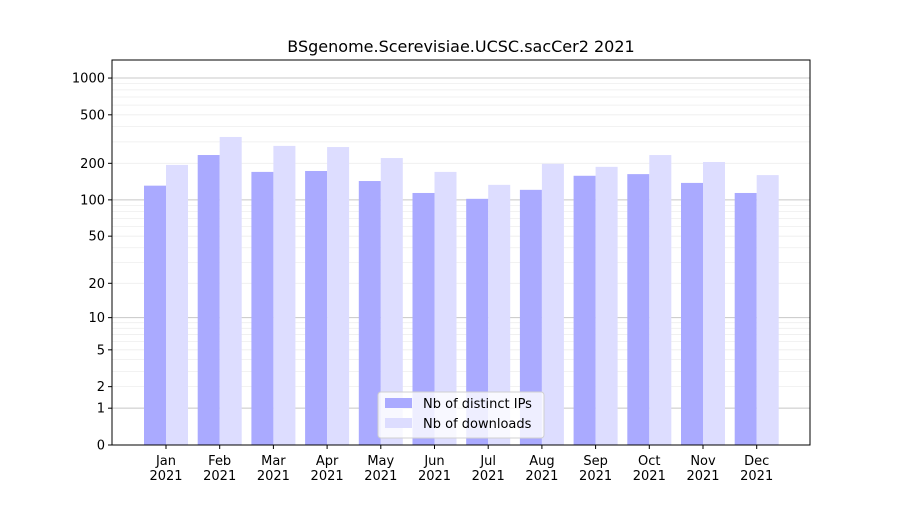 Image resolution: width=900 pixels, height=505 pixels. Describe the element at coordinates (96, 284) in the screenshot. I see `y-tick-label: 20` at that location.